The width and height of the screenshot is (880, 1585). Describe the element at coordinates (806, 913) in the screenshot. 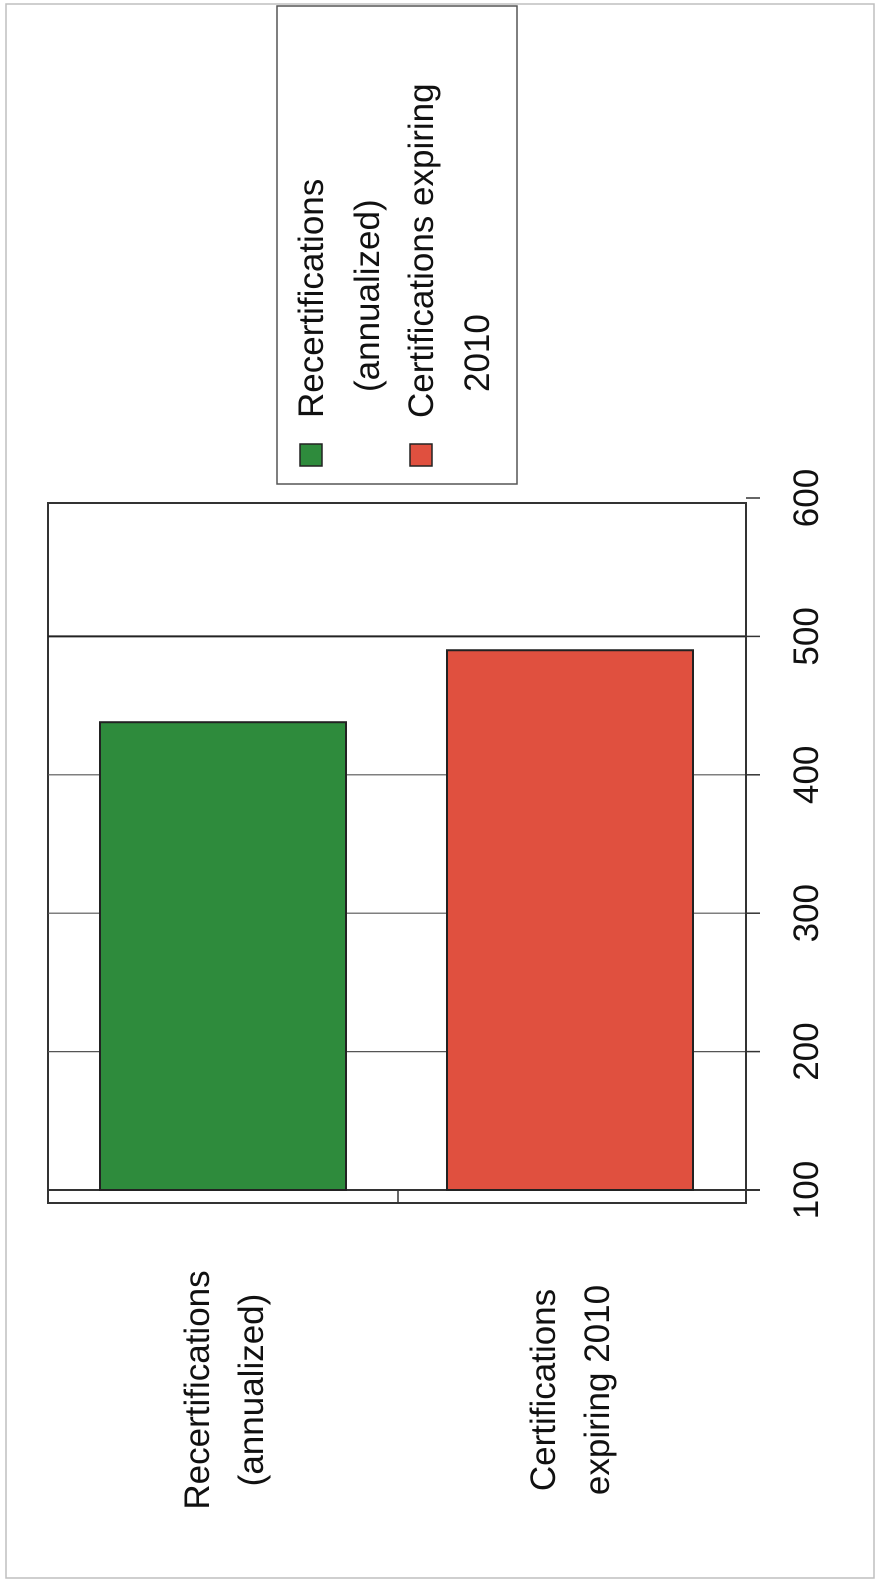

I see `value-tick-label: 300` at that location.